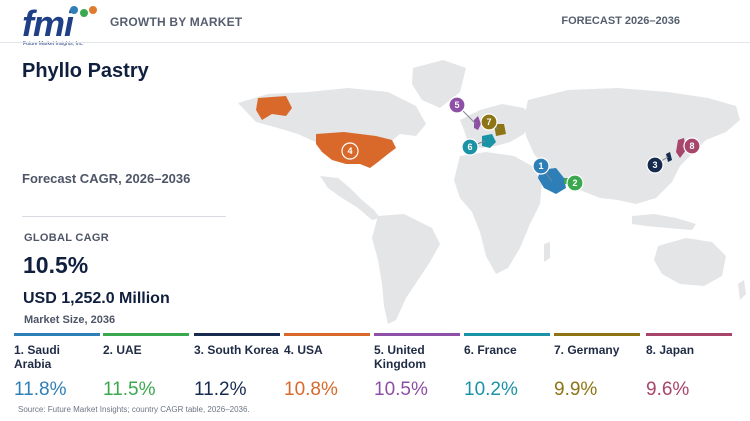  What do you see at coordinates (489, 141) in the screenshot?
I see `country-france` at bounding box center [489, 141].